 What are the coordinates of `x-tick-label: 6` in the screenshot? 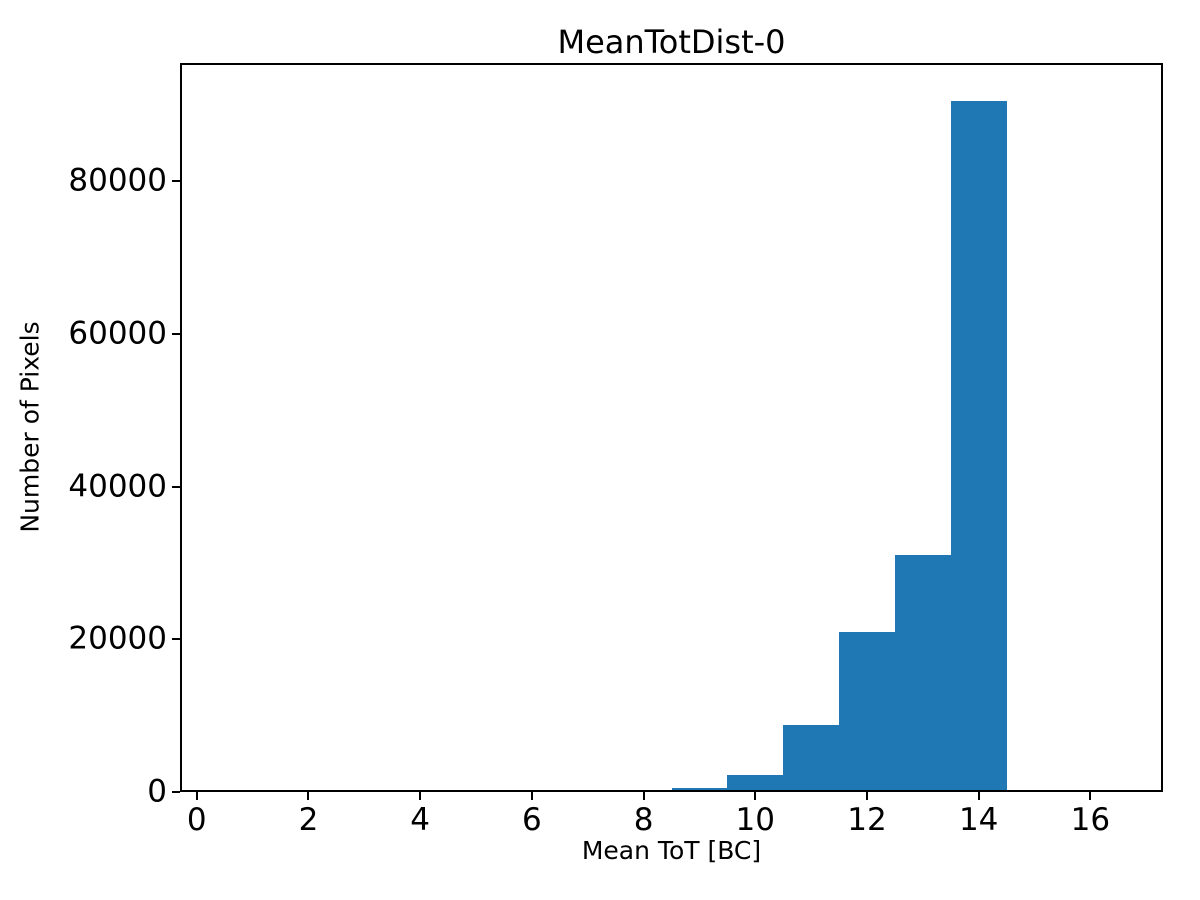 It's located at (531, 820).